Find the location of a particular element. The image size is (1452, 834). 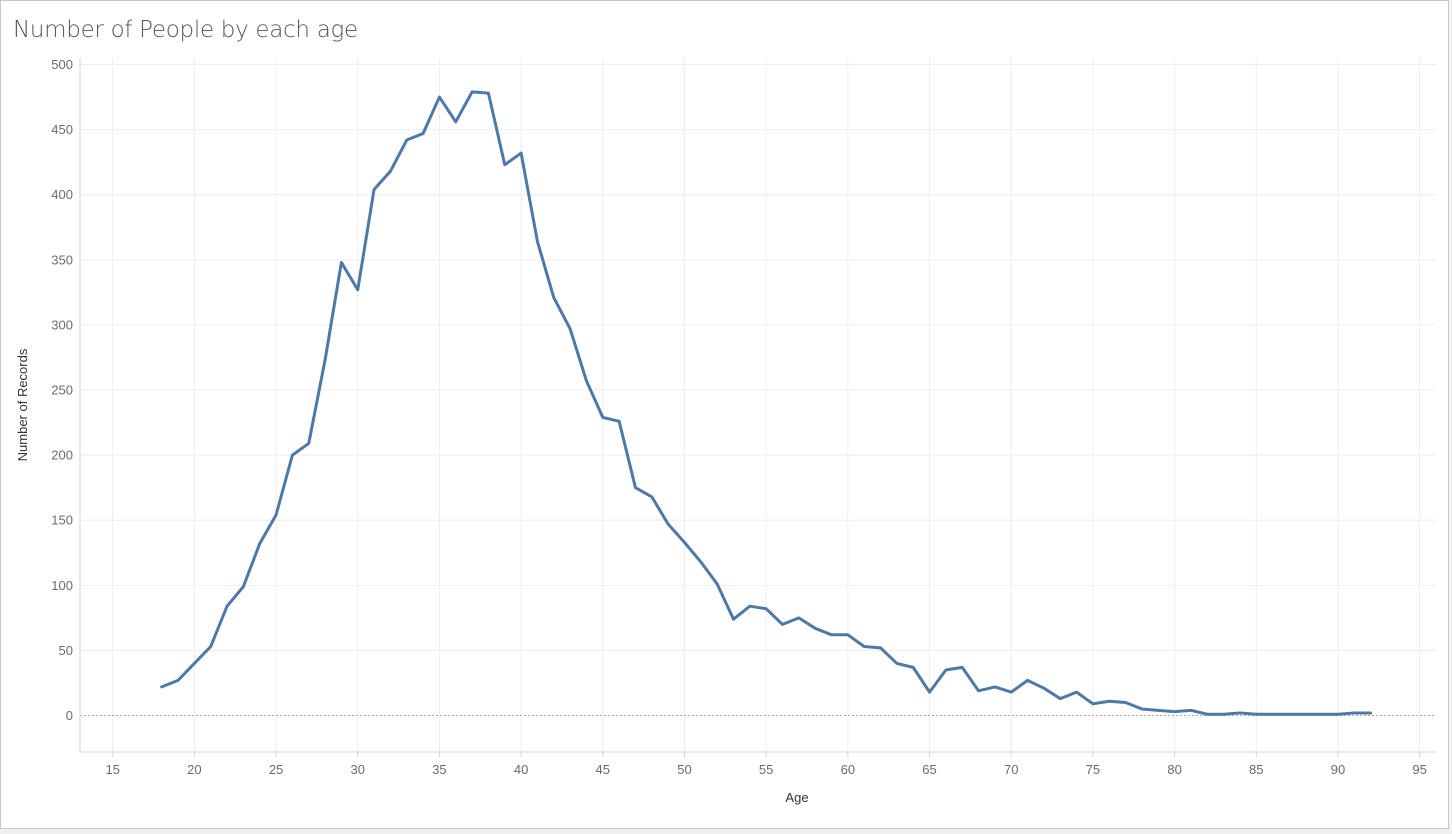

y-tick-label: 150 is located at coordinates (62, 520).